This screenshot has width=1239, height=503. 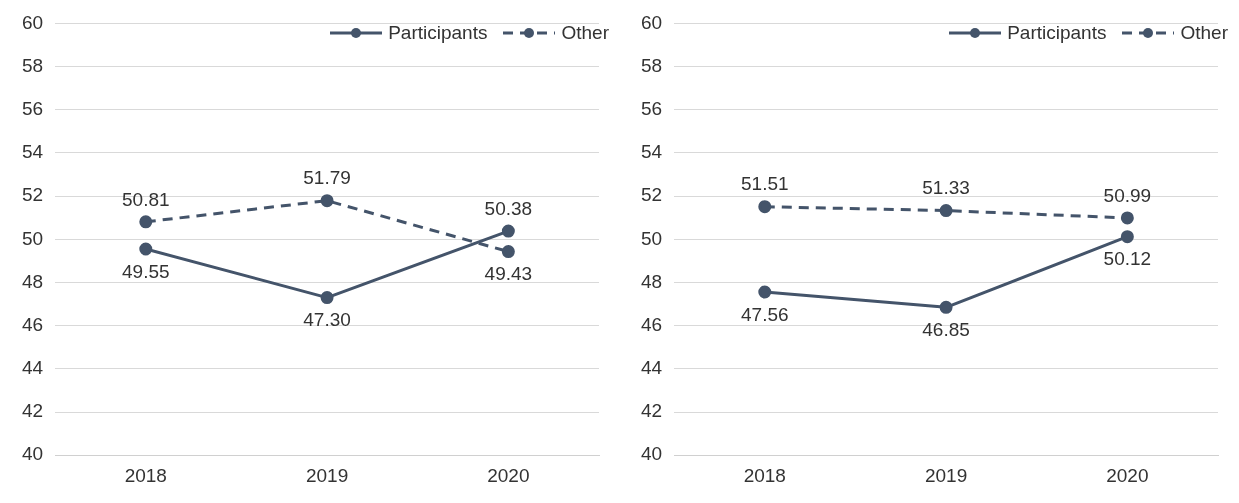 I want to click on data-label: 50.99, so click(x=1127, y=195).